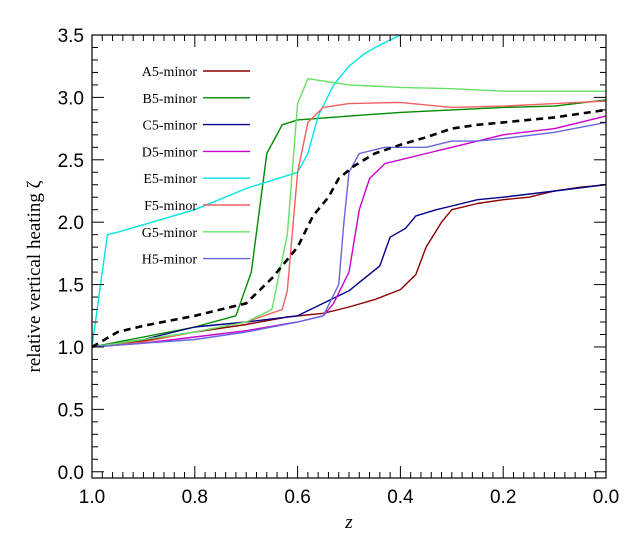  What do you see at coordinates (195, 497) in the screenshot?
I see `x-tick-label: 0.8` at bounding box center [195, 497].